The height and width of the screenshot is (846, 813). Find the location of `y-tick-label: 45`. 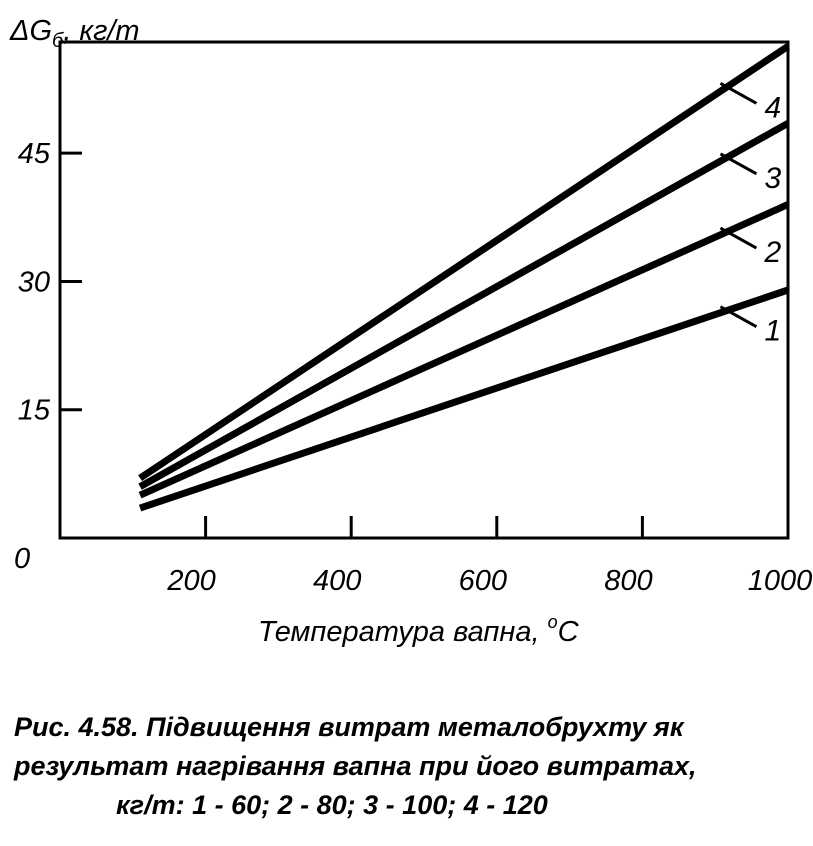

y-tick-label: 45 is located at coordinates (34, 154).